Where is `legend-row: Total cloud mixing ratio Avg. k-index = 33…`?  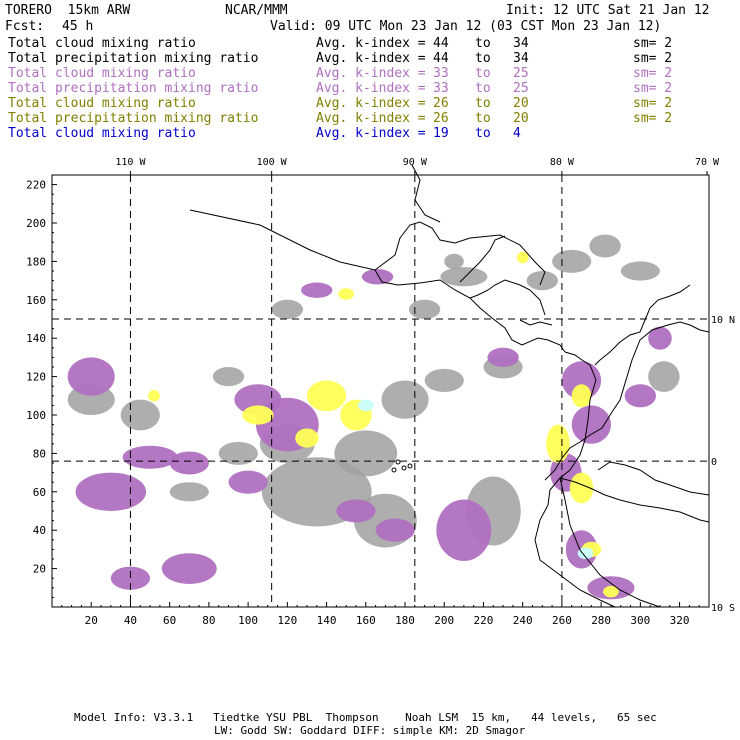
legend-row: Total cloud mixing ratio Avg. k-index = 33… is located at coordinates (370, 73).